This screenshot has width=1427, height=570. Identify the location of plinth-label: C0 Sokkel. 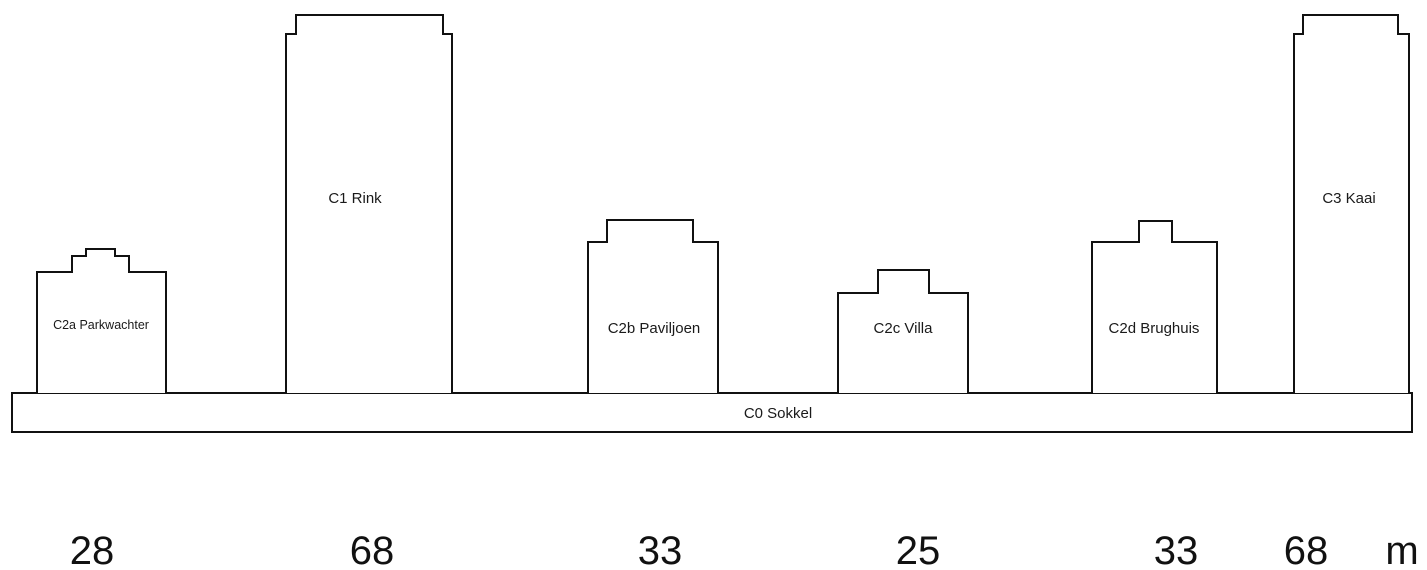
(778, 413).